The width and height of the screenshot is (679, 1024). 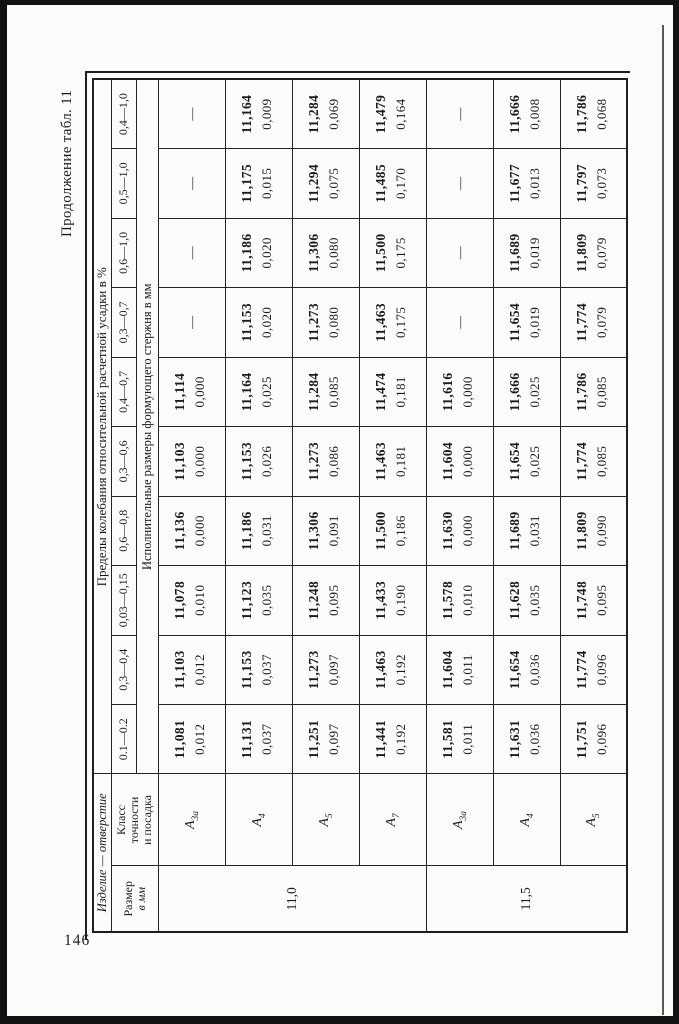 What do you see at coordinates (459, 600) in the screenshot?
I see `data-cell: 11,578 0,010` at bounding box center [459, 600].